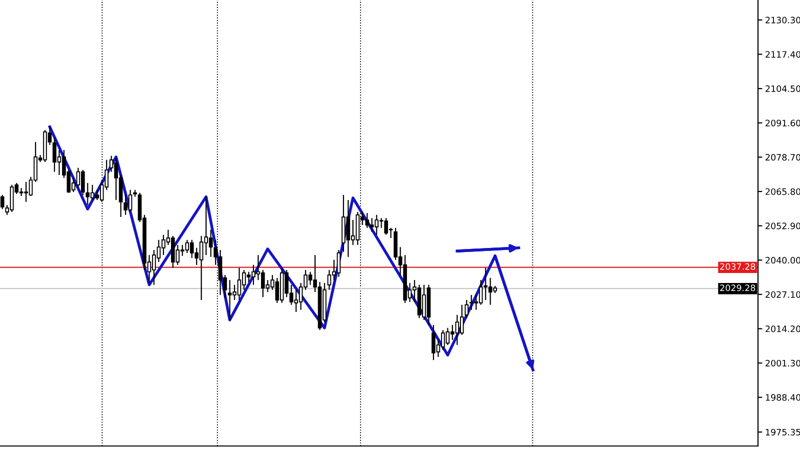  What do you see at coordinates (738, 288) in the screenshot?
I see `ref-line-label: 2029.28` at bounding box center [738, 288].